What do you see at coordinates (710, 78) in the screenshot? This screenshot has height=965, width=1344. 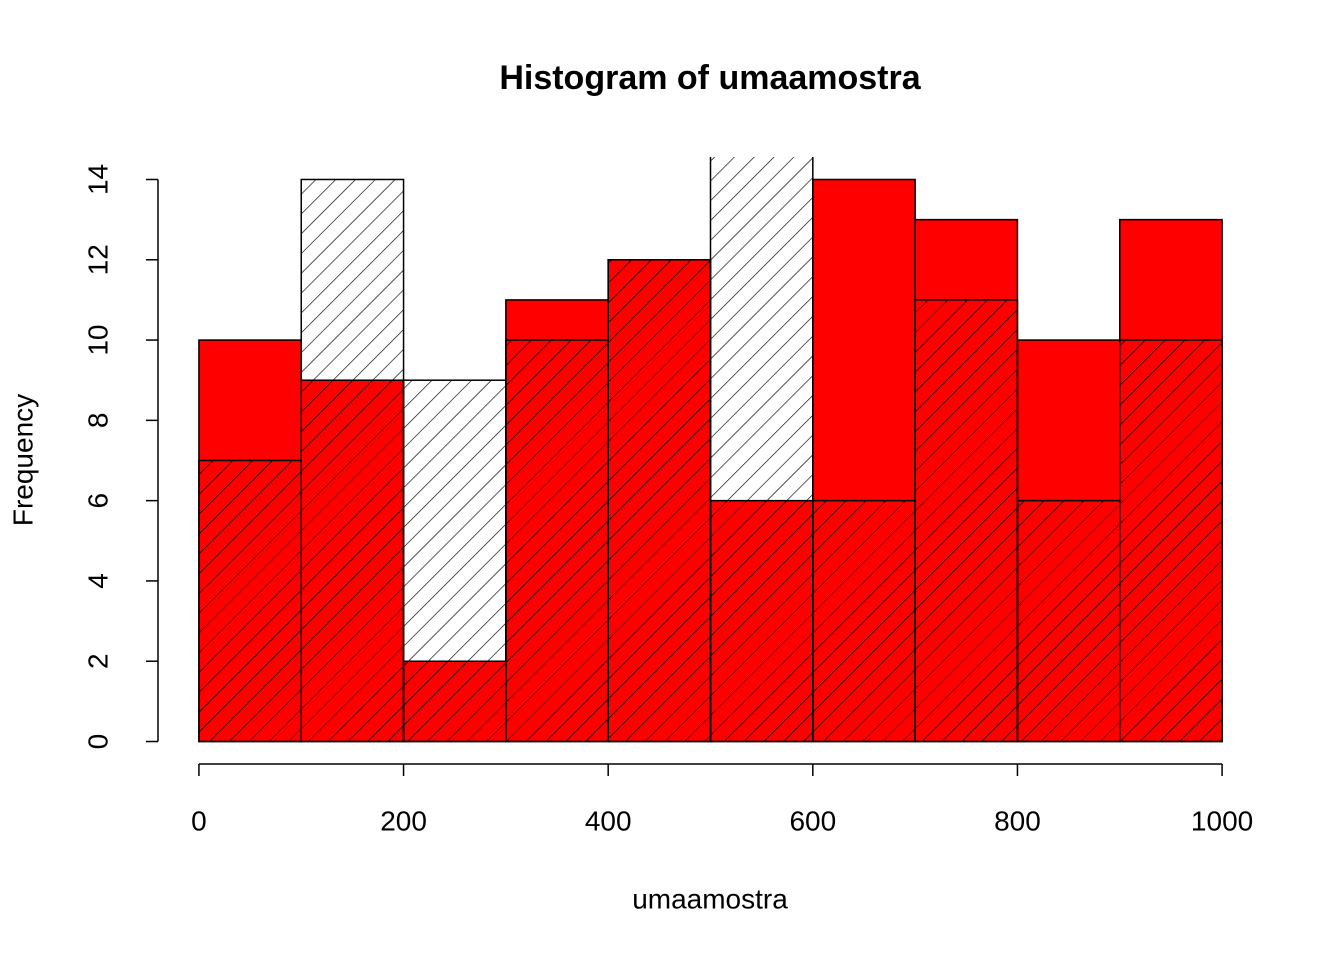 I see `chart-title: Histogram of umaamostra` at bounding box center [710, 78].